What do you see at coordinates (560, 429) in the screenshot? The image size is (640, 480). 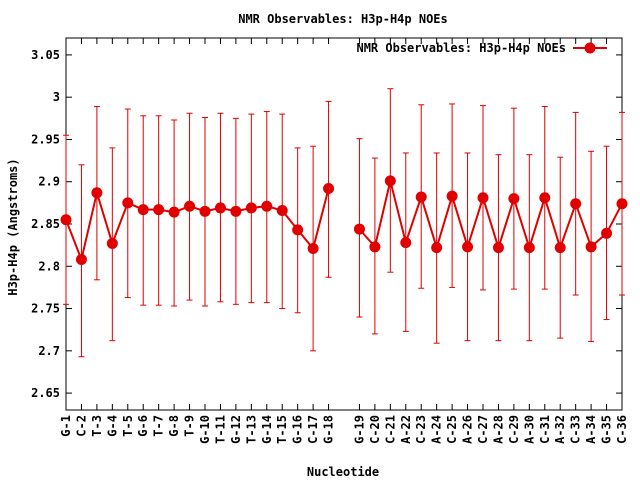 I see `x-tick-label: A-32` at bounding box center [560, 429].